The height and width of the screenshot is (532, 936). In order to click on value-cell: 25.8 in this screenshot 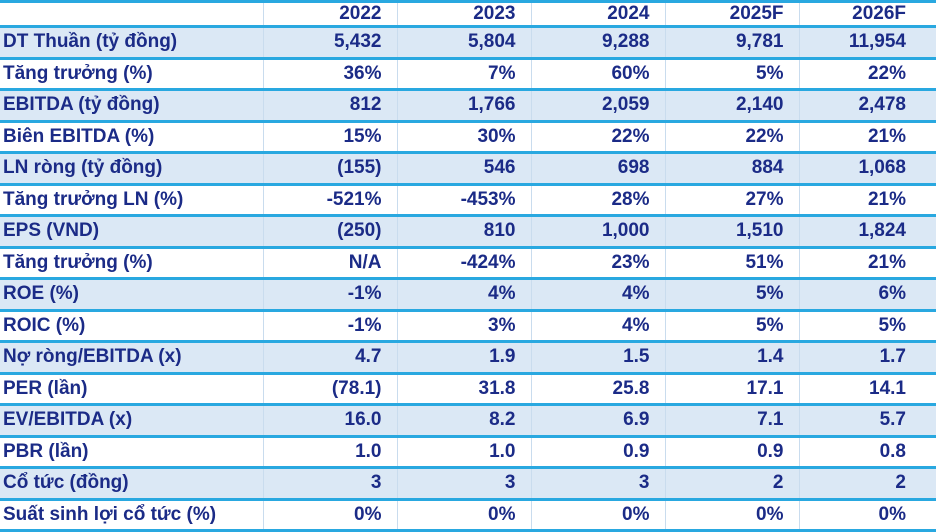, I will do `click(597, 389)`.